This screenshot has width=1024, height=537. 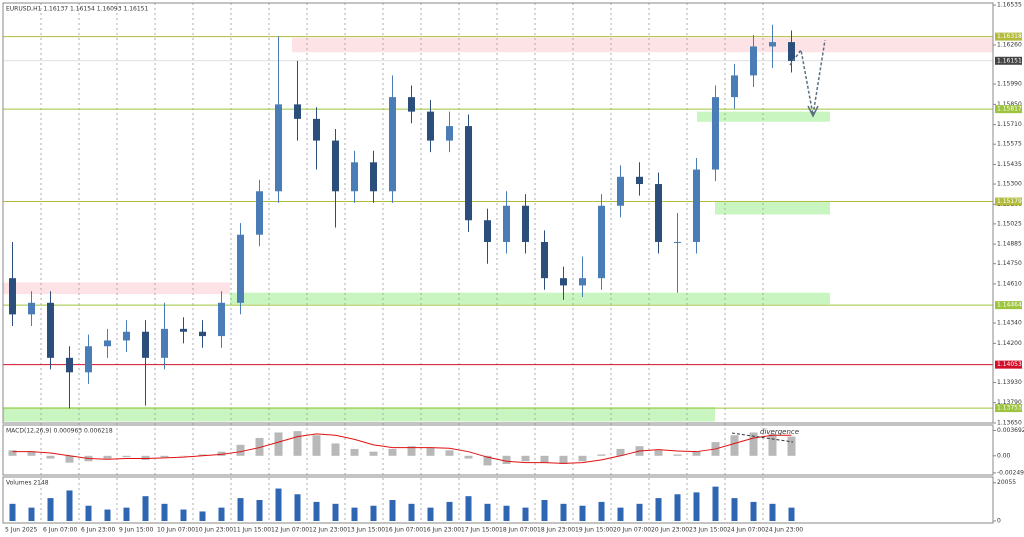 I want to click on x-tick-label: 12 Jun 23:00, so click(x=328, y=530).